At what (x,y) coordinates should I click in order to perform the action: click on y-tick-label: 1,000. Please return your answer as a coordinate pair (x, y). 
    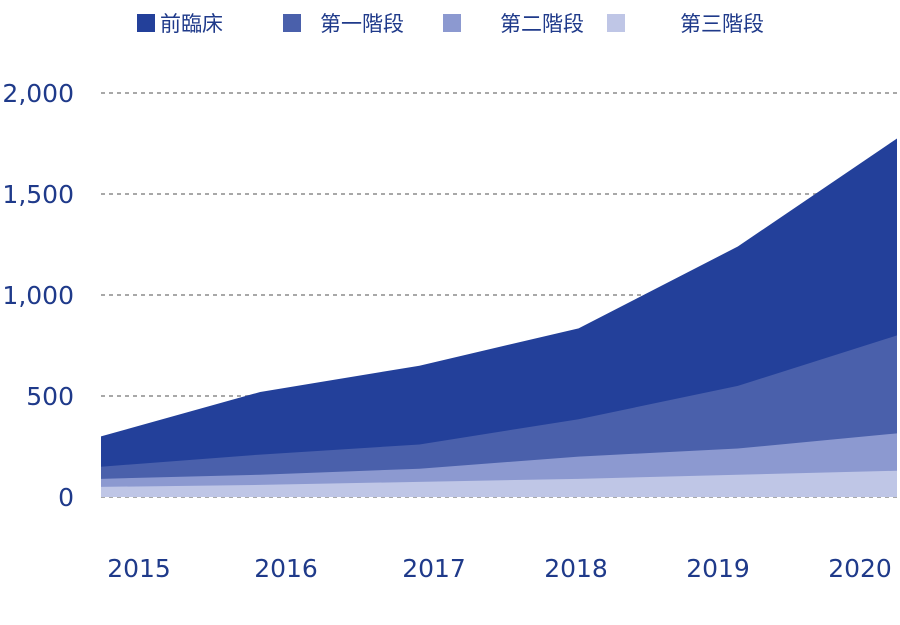
    Looking at the image, I should click on (38, 295).